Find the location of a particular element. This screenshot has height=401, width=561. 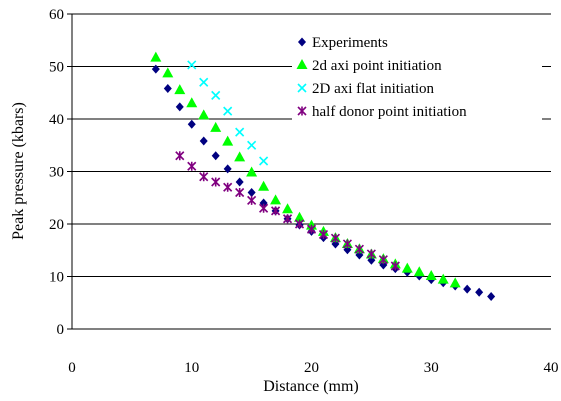

y-axis-title: Peak pressure (kbars) is located at coordinates (18, 171).